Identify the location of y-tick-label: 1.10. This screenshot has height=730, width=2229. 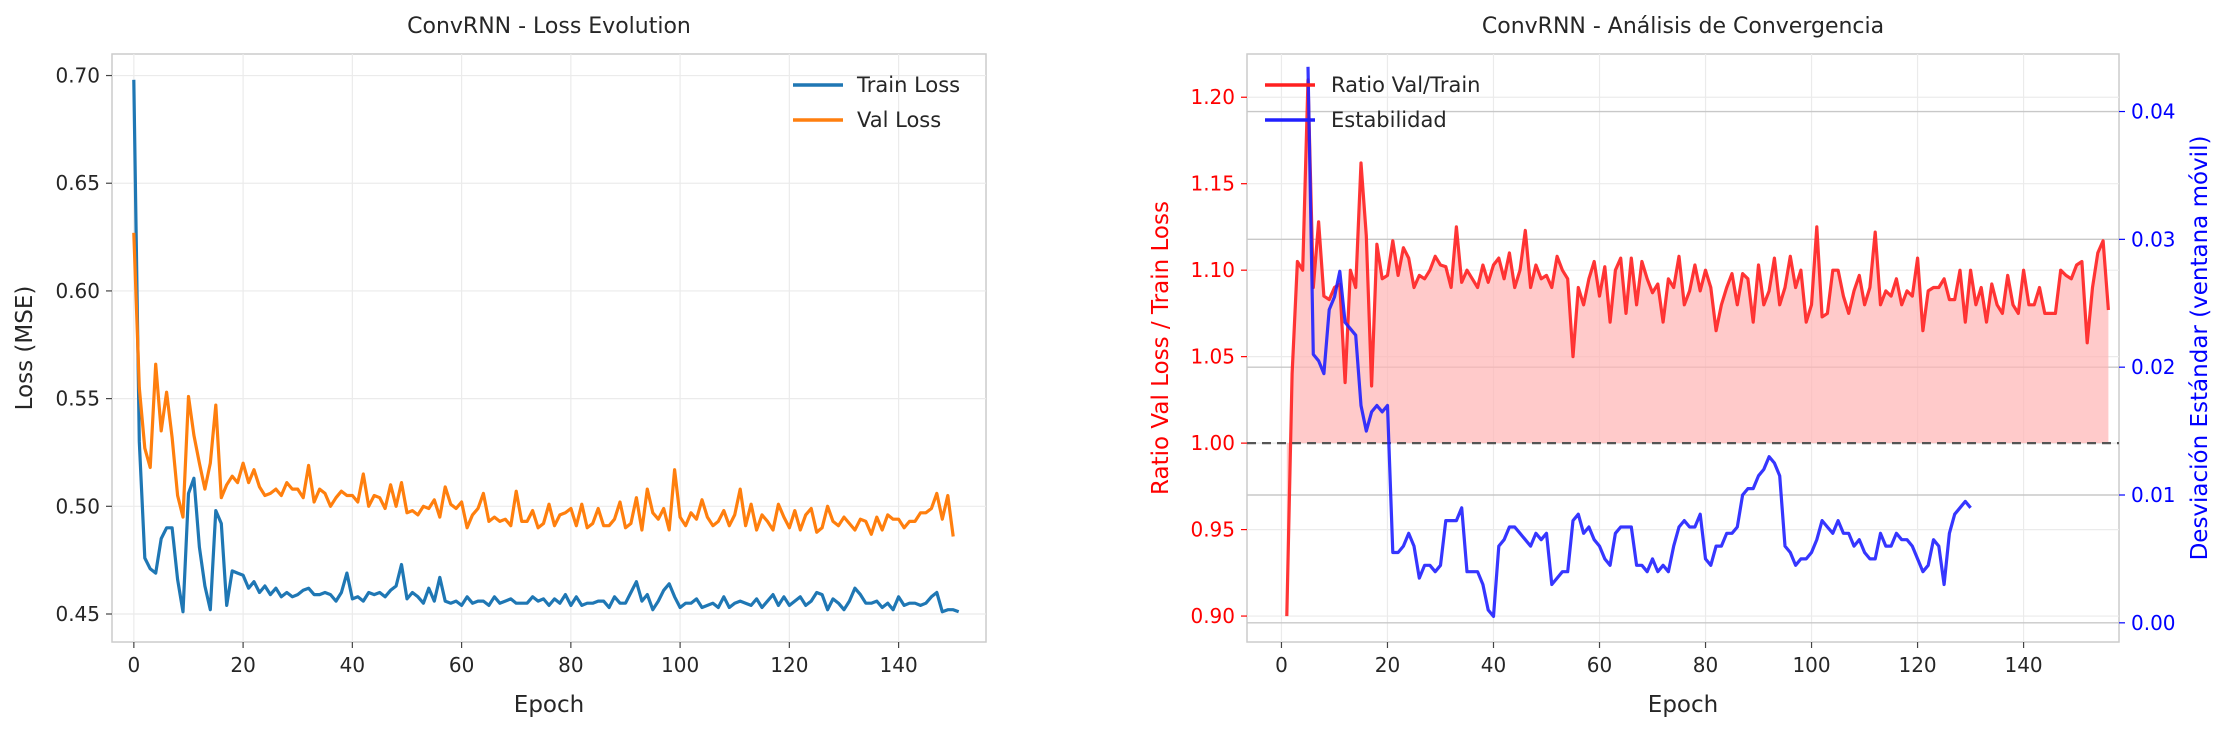
(1212, 270).